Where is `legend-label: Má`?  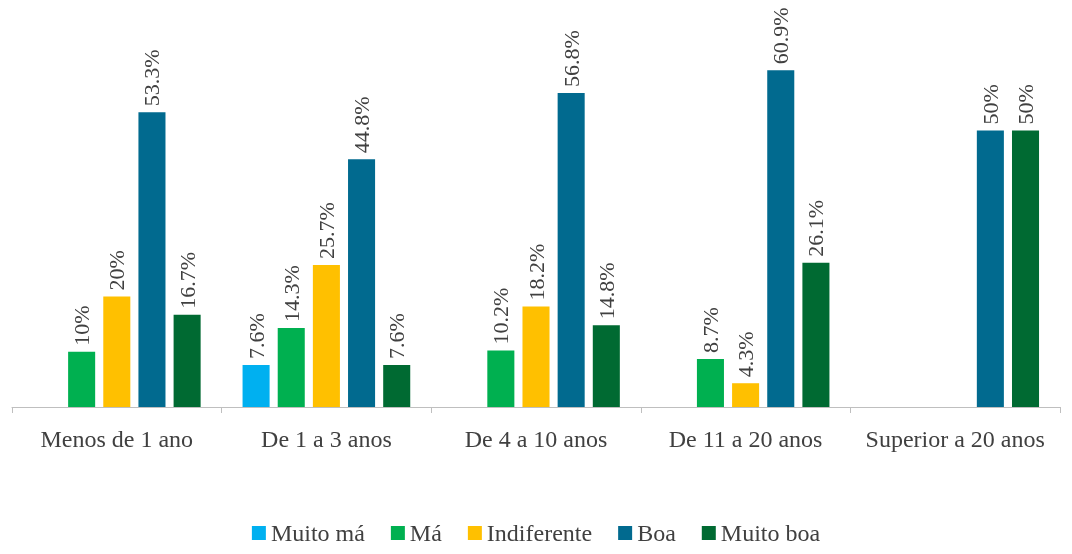 legend-label: Má is located at coordinates (426, 533).